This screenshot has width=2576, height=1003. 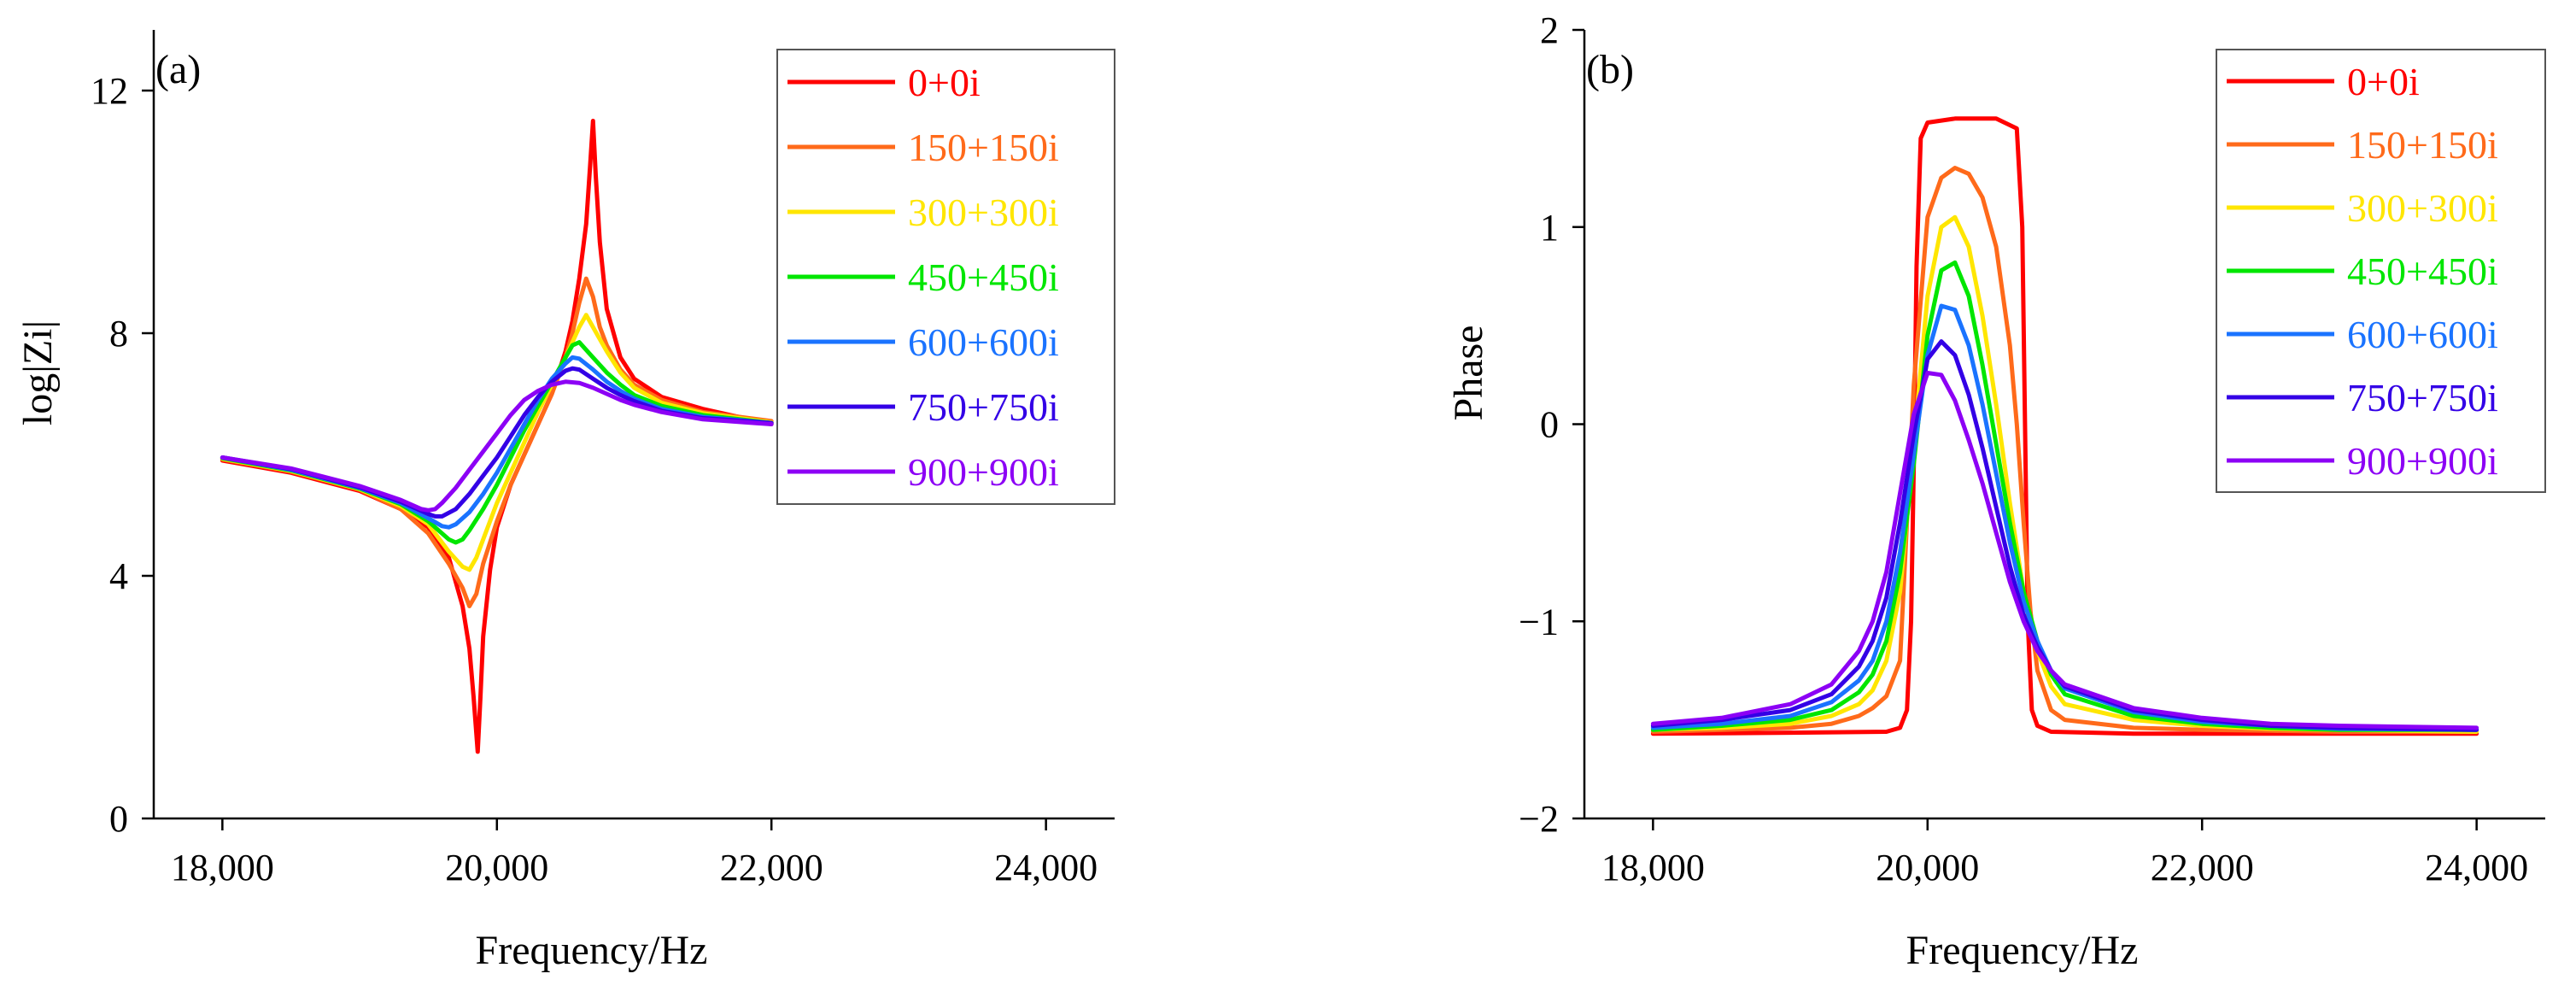 I want to click on series-line-750-750i, so click(x=497, y=443).